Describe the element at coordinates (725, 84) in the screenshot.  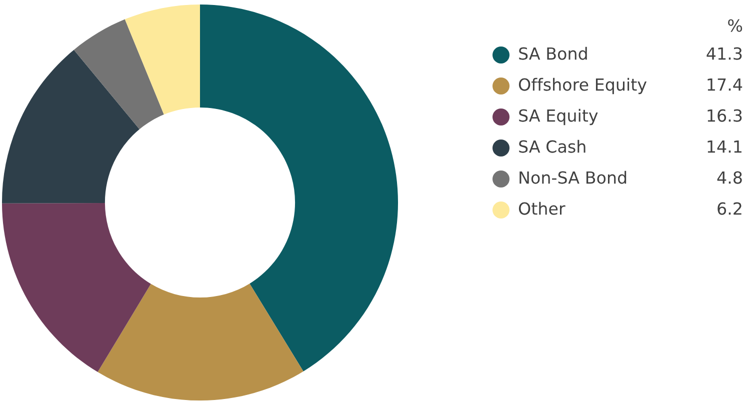
I see `data-label: 17.4` at that location.